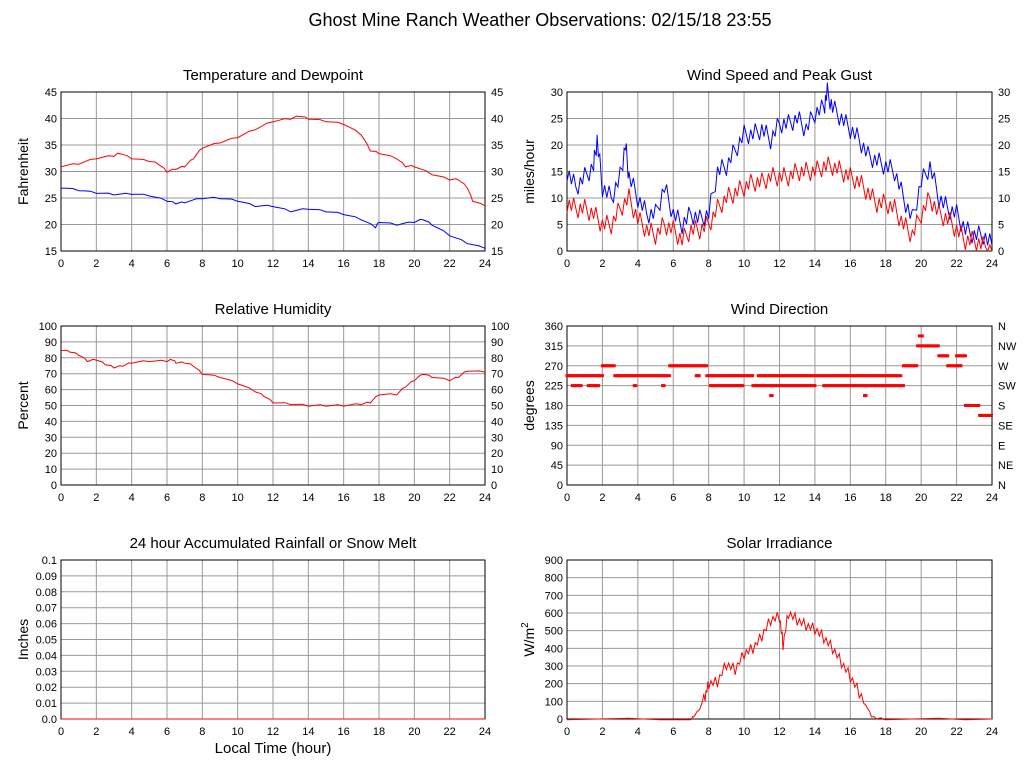 The height and width of the screenshot is (772, 1027). I want to click on y-tick-label: 90, so click(557, 446).